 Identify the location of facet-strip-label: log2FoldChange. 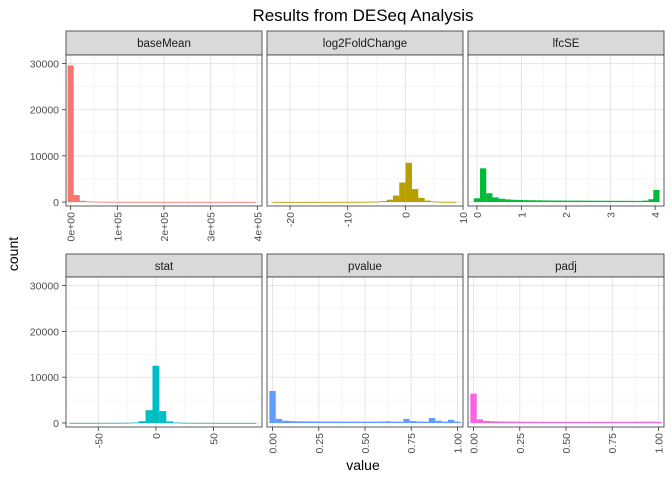
(365, 44).